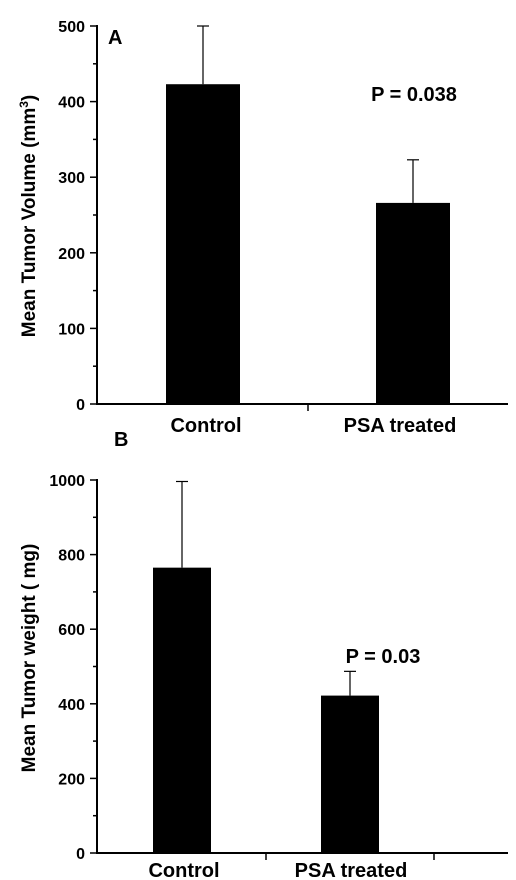 Image resolution: width=516 pixels, height=880 pixels. What do you see at coordinates (71, 27) in the screenshot?
I see `y-tick-label: 500` at bounding box center [71, 27].